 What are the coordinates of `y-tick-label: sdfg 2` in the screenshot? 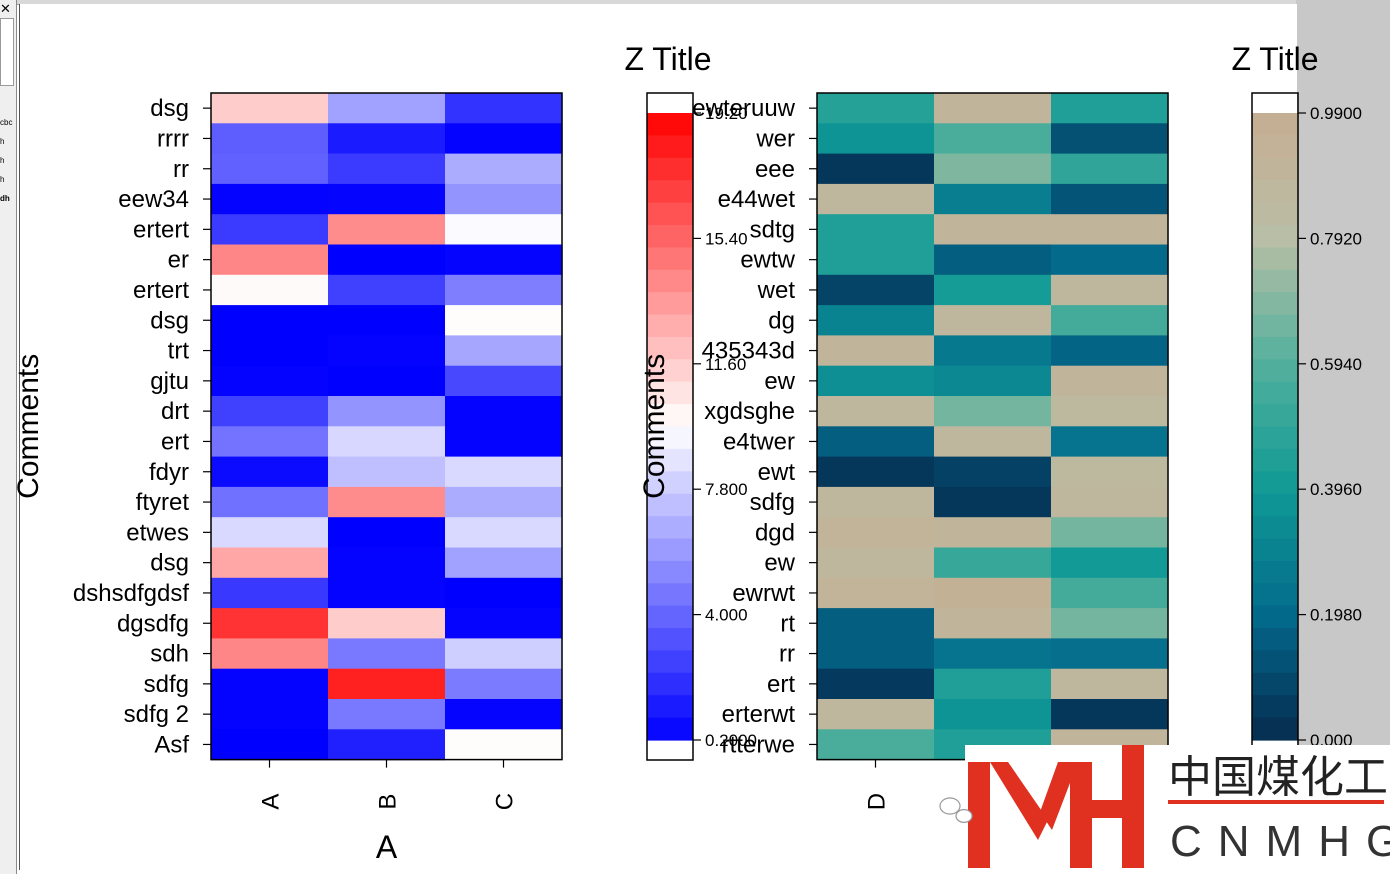 It's located at (156, 714).